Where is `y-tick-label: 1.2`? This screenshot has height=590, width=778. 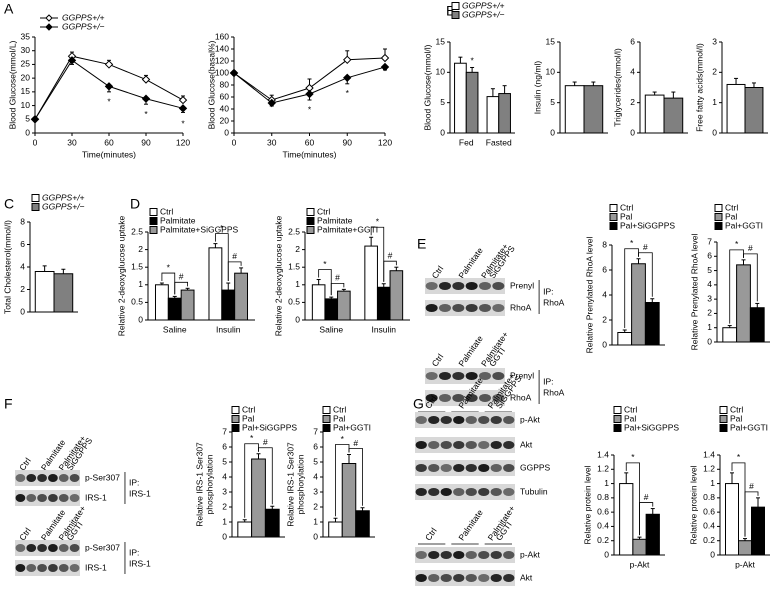
y-tick-label: 1.2 is located at coordinates (709, 469).